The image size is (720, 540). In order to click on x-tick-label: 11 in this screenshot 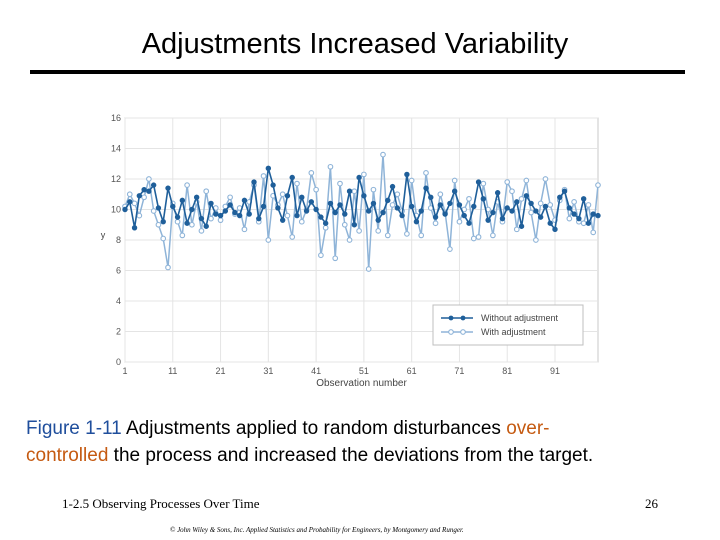, I will do `click(172, 371)`.